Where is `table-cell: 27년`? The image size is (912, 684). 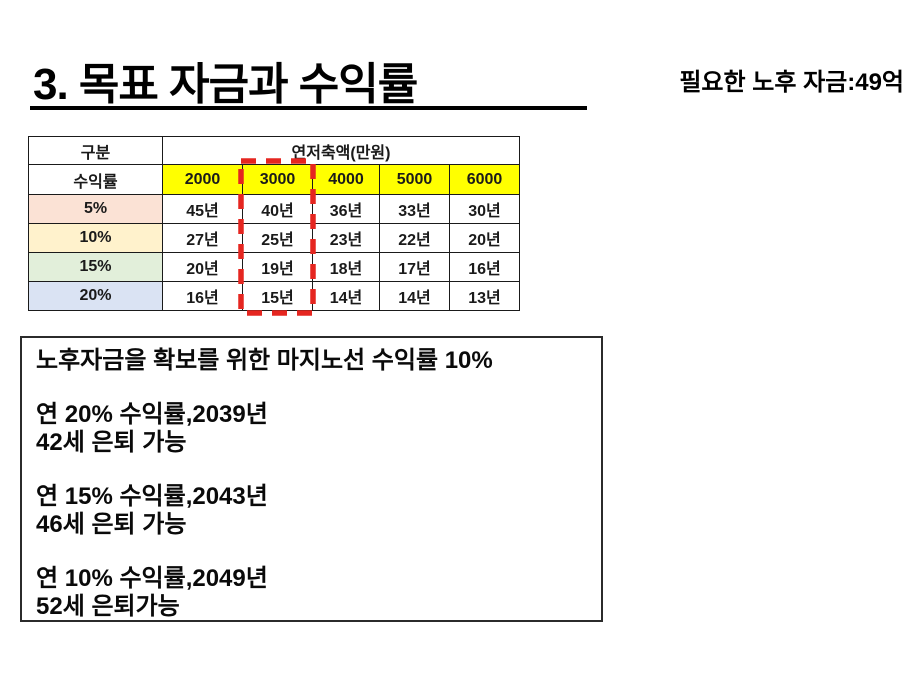
table-cell: 27년 is located at coordinates (202, 238).